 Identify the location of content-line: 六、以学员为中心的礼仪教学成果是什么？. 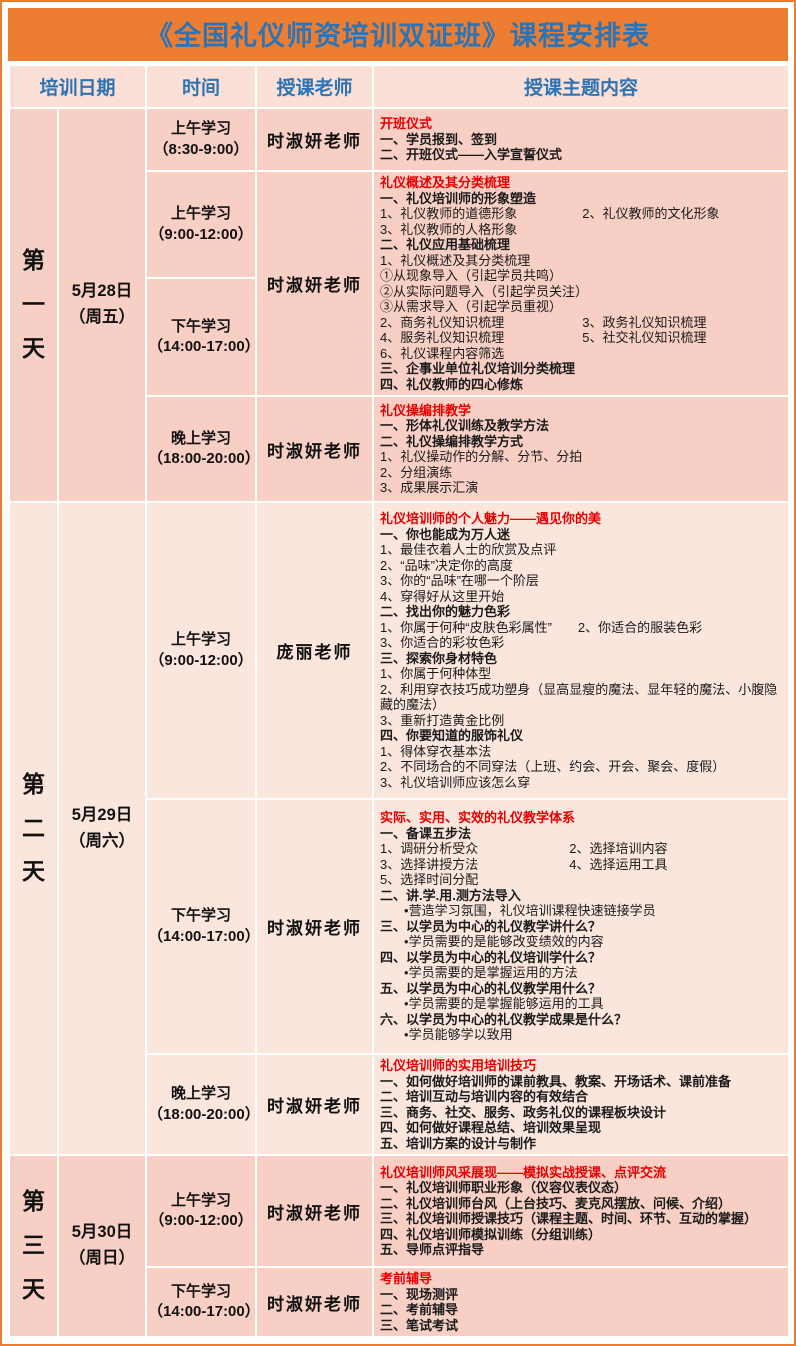
(504, 1019).